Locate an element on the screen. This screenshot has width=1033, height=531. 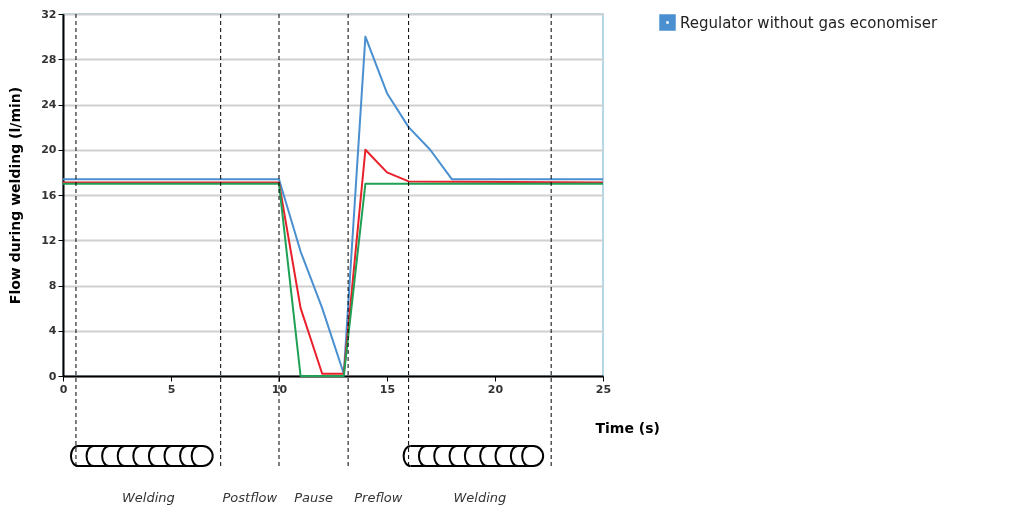
text: Postflow is located at coordinates (250, 497).